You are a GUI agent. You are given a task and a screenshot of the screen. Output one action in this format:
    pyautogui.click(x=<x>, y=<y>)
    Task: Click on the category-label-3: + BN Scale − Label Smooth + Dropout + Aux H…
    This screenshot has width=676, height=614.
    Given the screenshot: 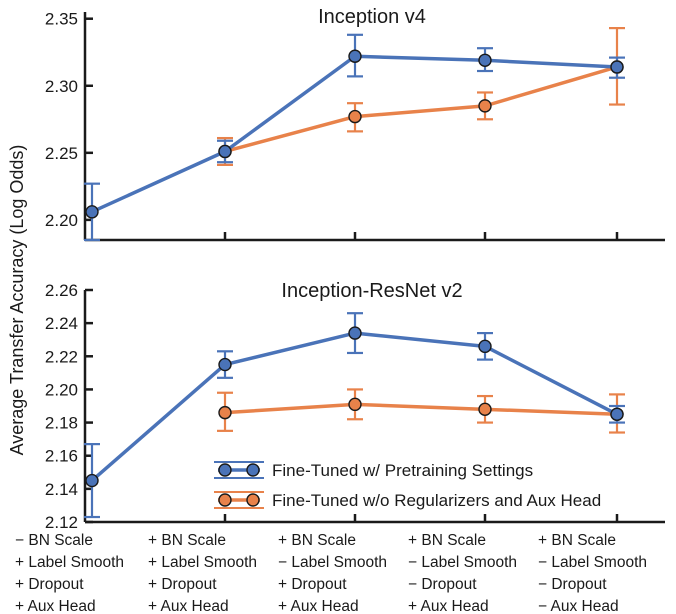 What is the action you would take?
    pyautogui.click(x=332, y=573)
    